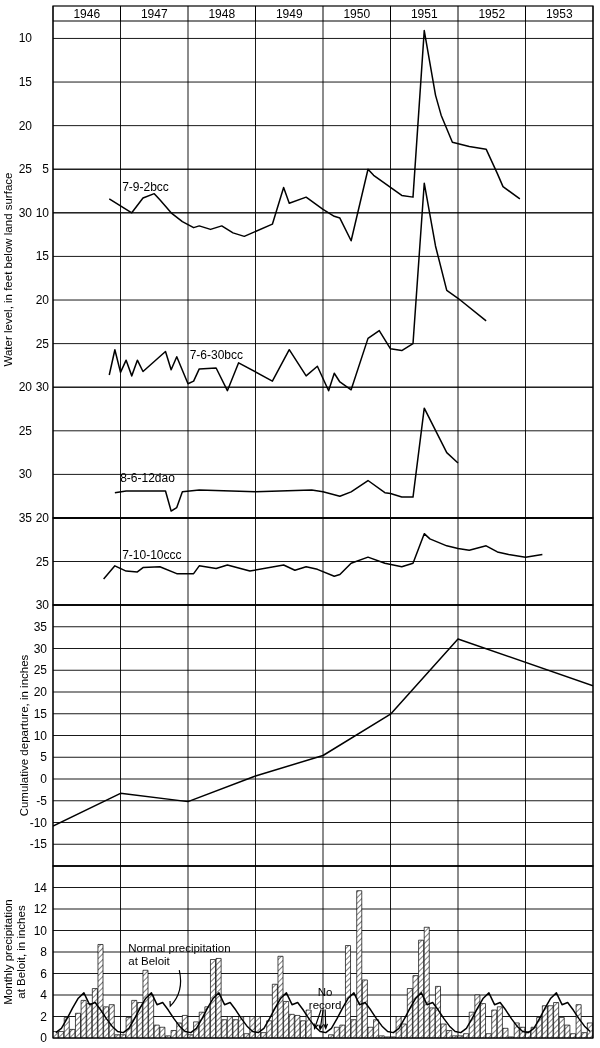  I want to click on x-tick-label: 1950, so click(357, 14).